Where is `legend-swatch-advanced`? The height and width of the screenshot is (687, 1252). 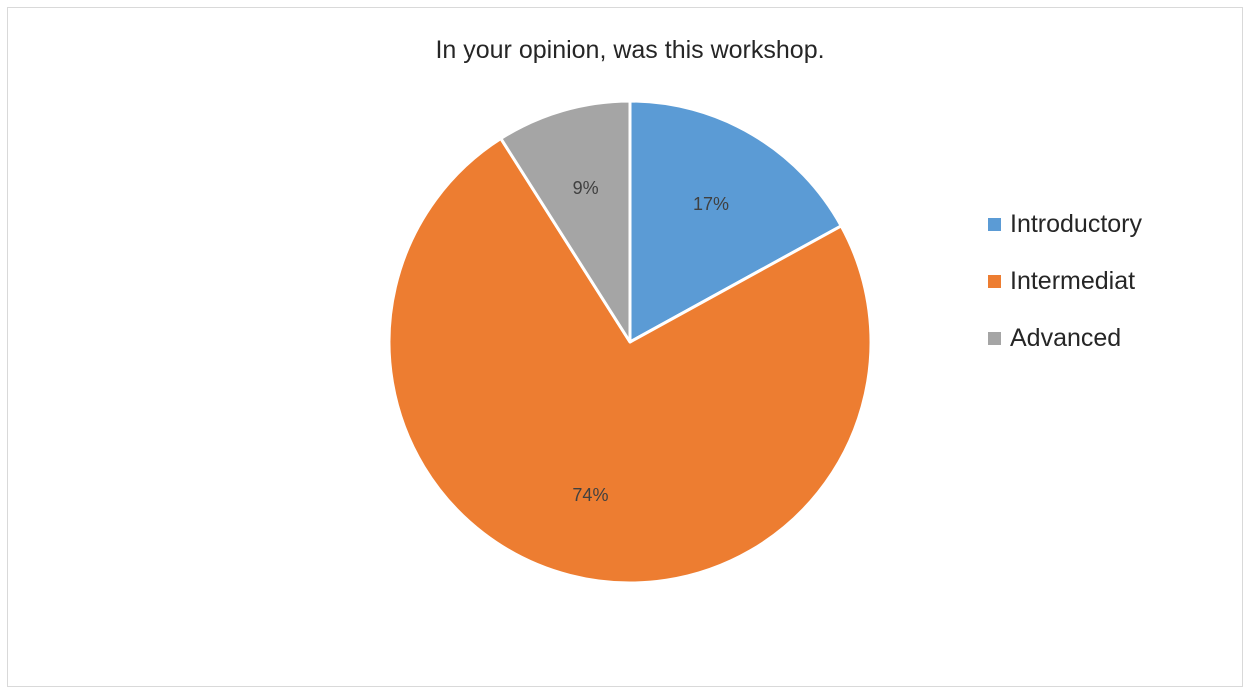
legend-swatch-advanced is located at coordinates (994, 338).